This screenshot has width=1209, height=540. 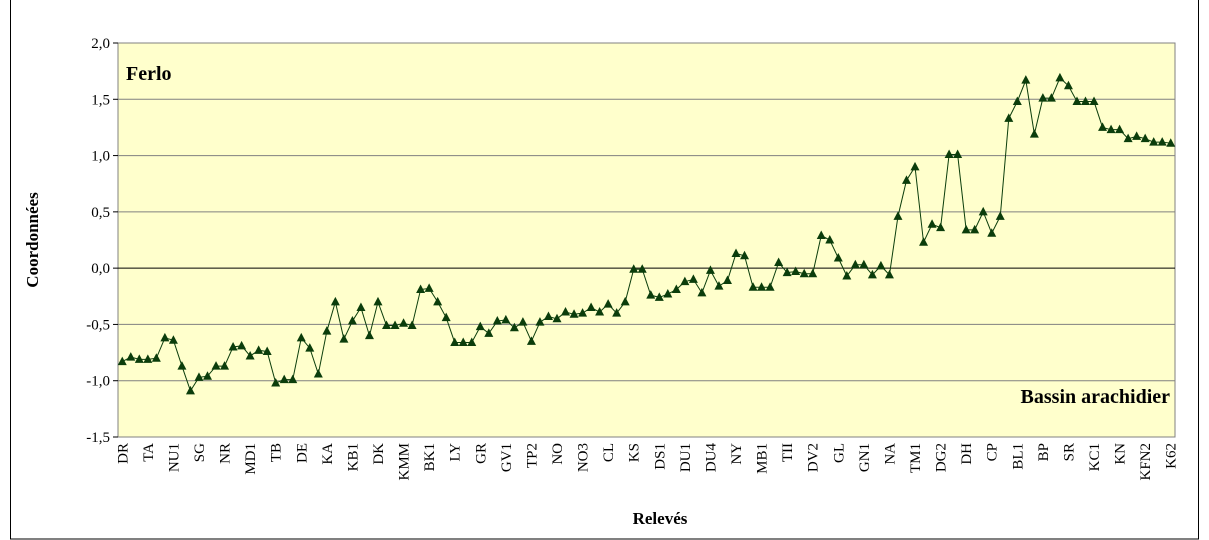 What do you see at coordinates (251, 459) in the screenshot?
I see `x-tick-label: MD1` at bounding box center [251, 459].